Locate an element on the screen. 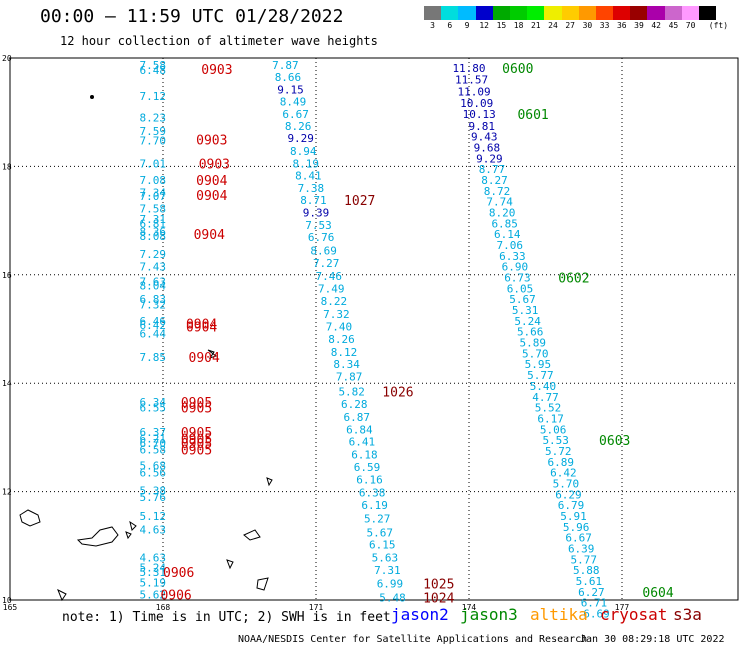 The image size is (740, 650). wave-height-value: 6.05 is located at coordinates (520, 288).